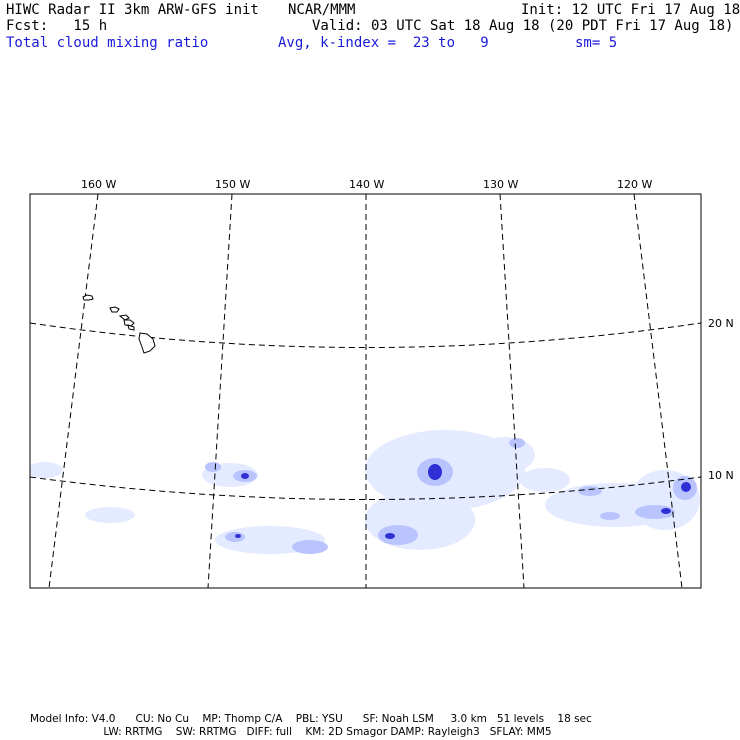 The height and width of the screenshot is (740, 740). I want to click on meridian-160w, so click(73, 391).